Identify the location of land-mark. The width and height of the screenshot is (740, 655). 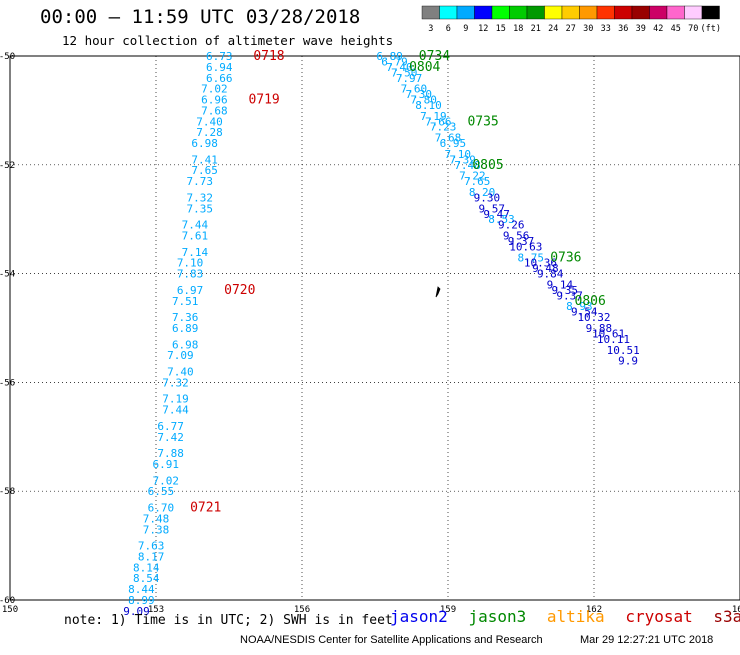
(438, 292).